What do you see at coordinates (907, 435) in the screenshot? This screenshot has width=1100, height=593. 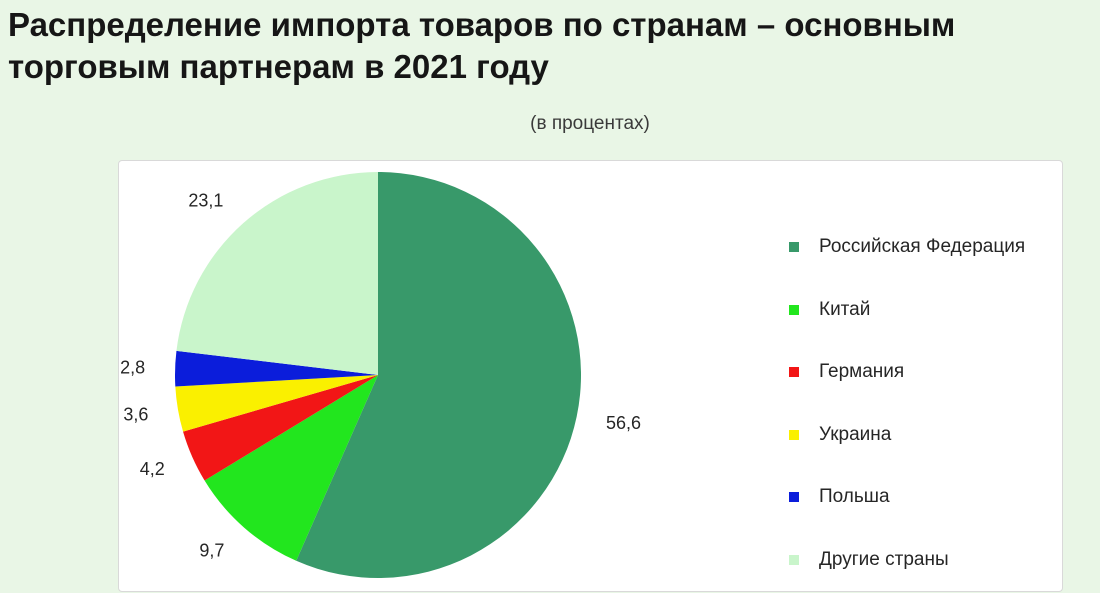 I see `legend-item: Украина` at bounding box center [907, 435].